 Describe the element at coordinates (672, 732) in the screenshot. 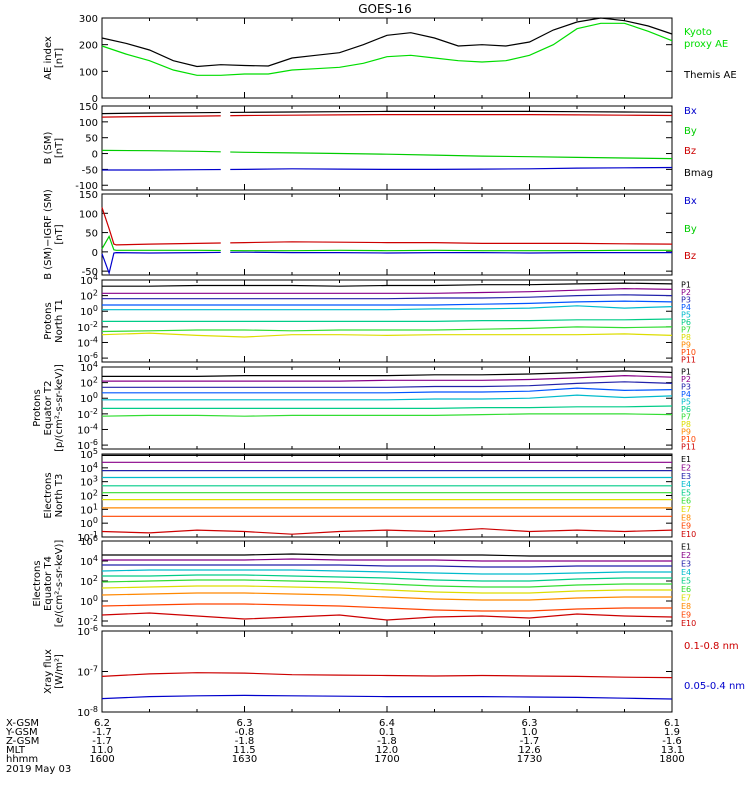

I see `ephemeris-value: 1.9` at that location.